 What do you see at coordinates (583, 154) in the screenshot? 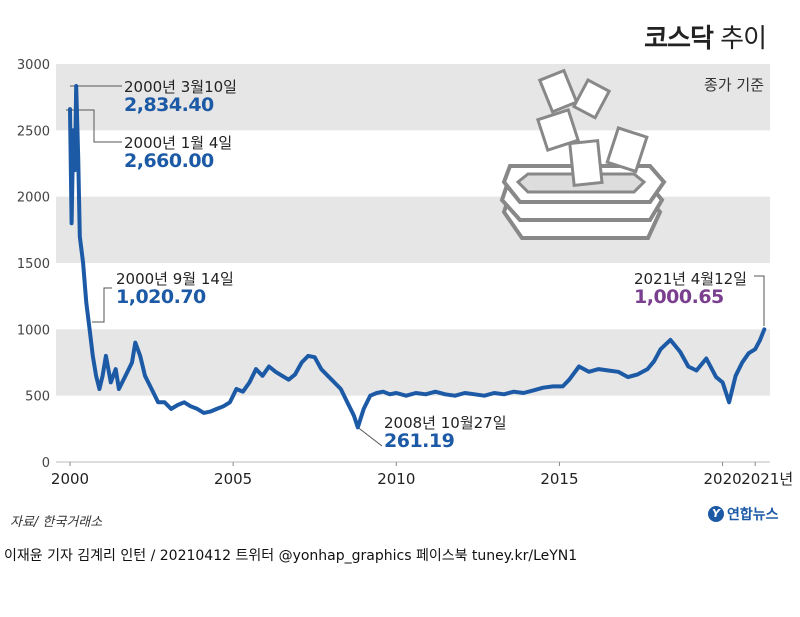
I see `ballot-box-with-papers-icon` at bounding box center [583, 154].